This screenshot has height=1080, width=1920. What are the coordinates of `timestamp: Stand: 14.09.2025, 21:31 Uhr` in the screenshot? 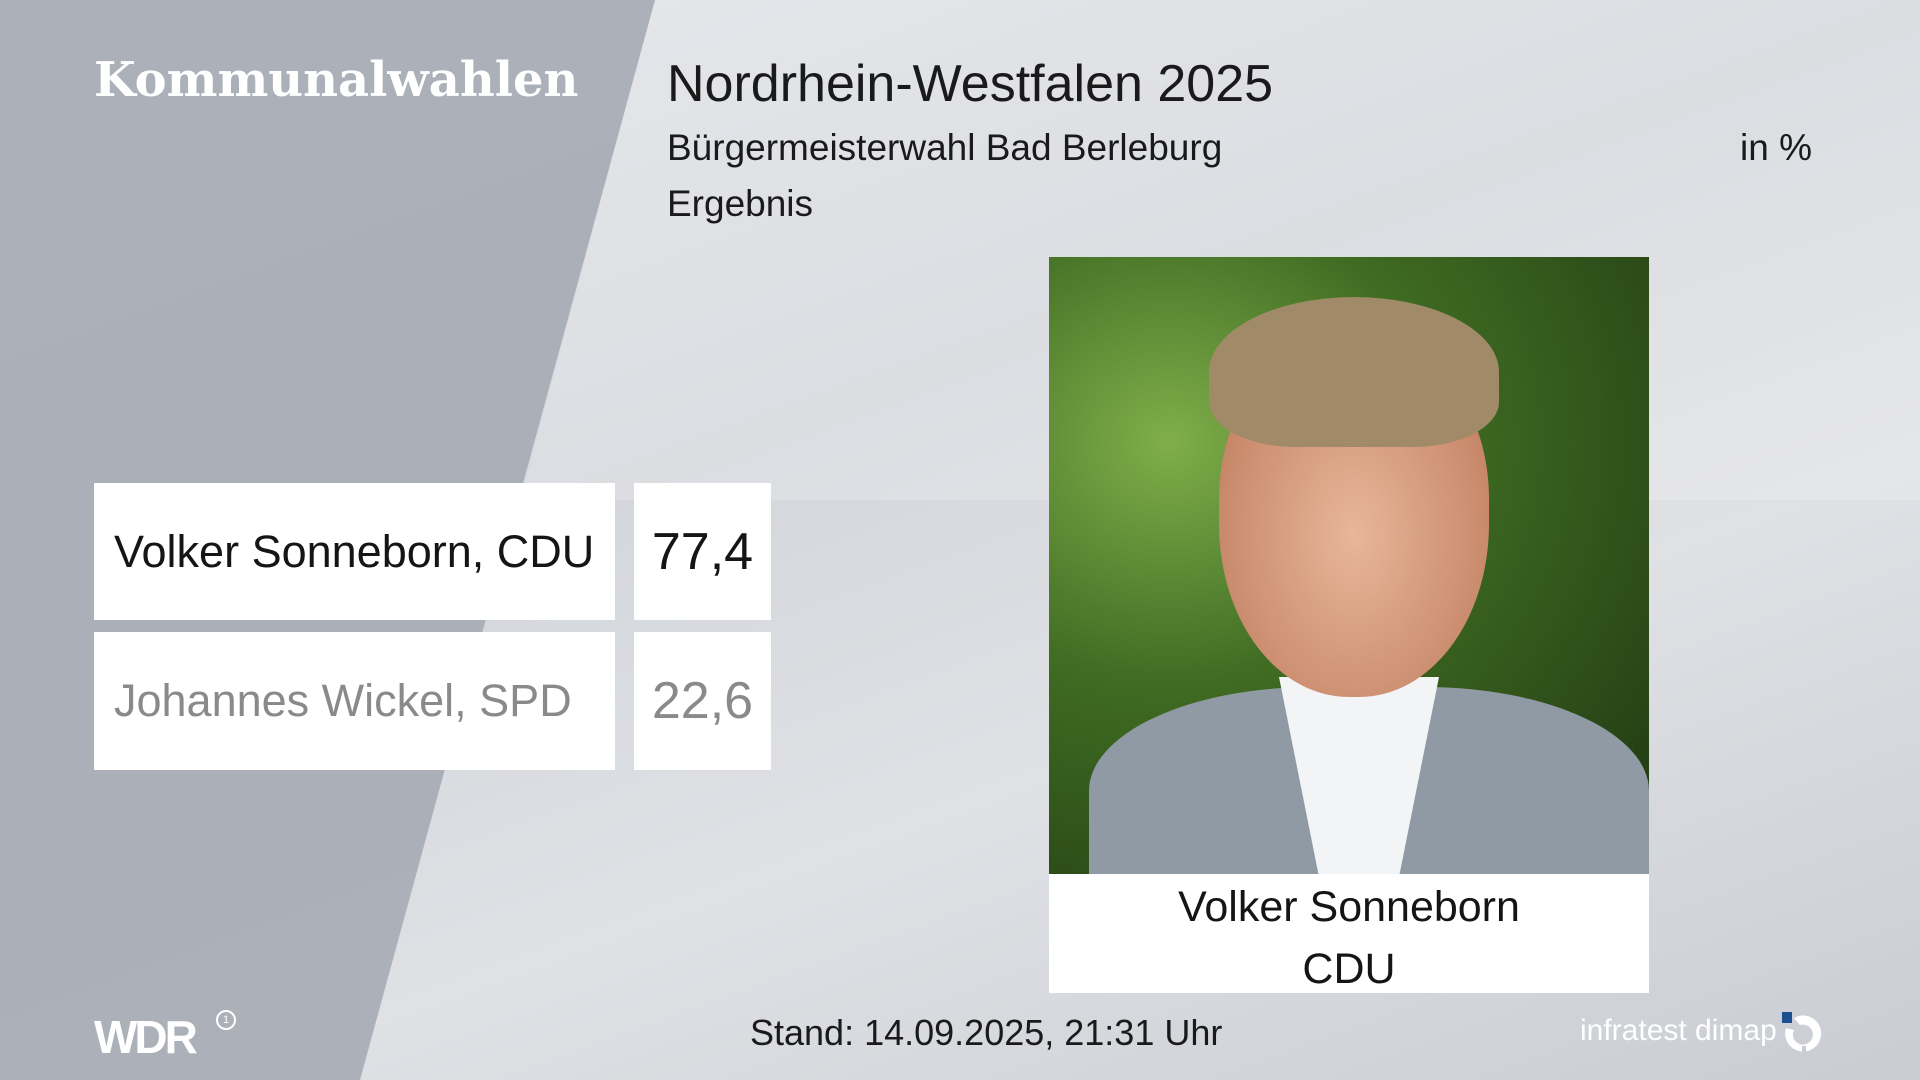 It's located at (986, 1032).